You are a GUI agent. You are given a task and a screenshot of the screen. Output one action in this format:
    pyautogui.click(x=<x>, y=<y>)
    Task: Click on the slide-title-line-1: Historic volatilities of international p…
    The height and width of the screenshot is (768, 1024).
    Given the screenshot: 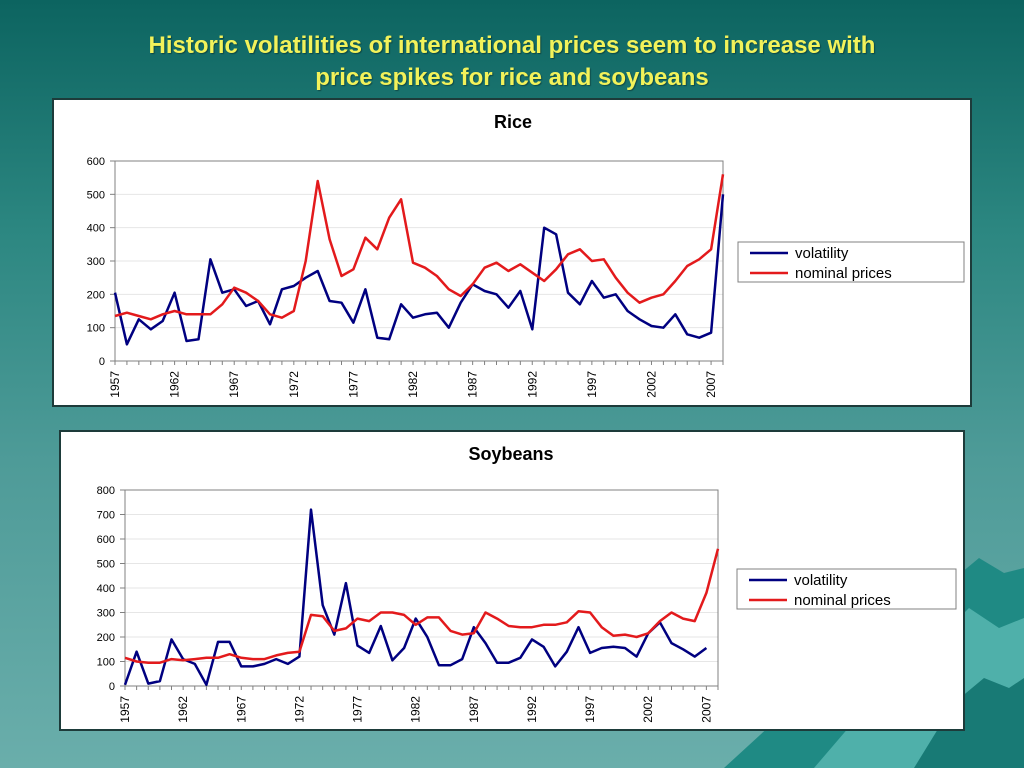 What is the action you would take?
    pyautogui.click(x=512, y=45)
    